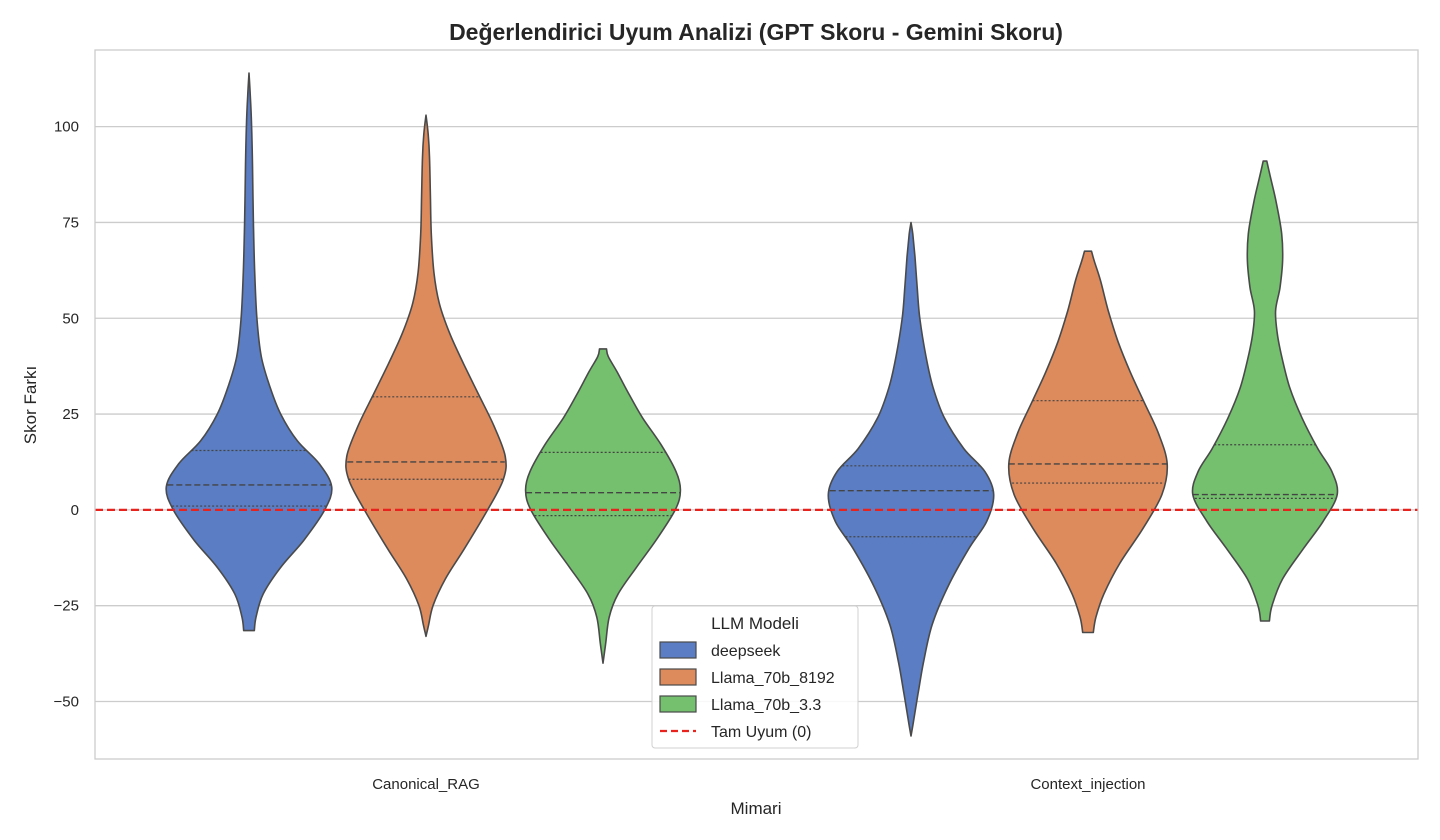  Describe the element at coordinates (1087, 784) in the screenshot. I see `x-tick-label: Context_injection` at that location.